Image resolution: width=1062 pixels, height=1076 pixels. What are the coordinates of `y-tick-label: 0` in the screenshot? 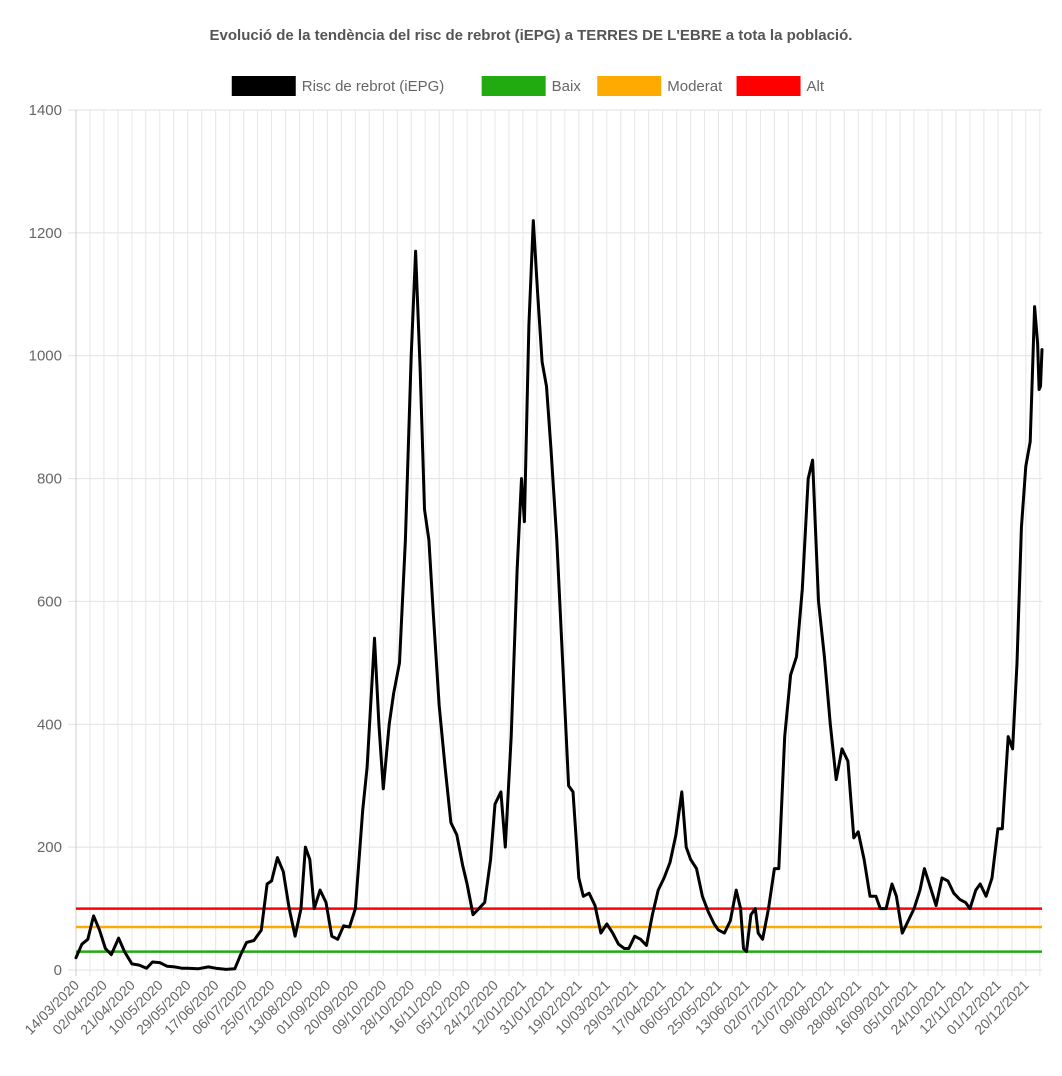 It's located at (58, 970).